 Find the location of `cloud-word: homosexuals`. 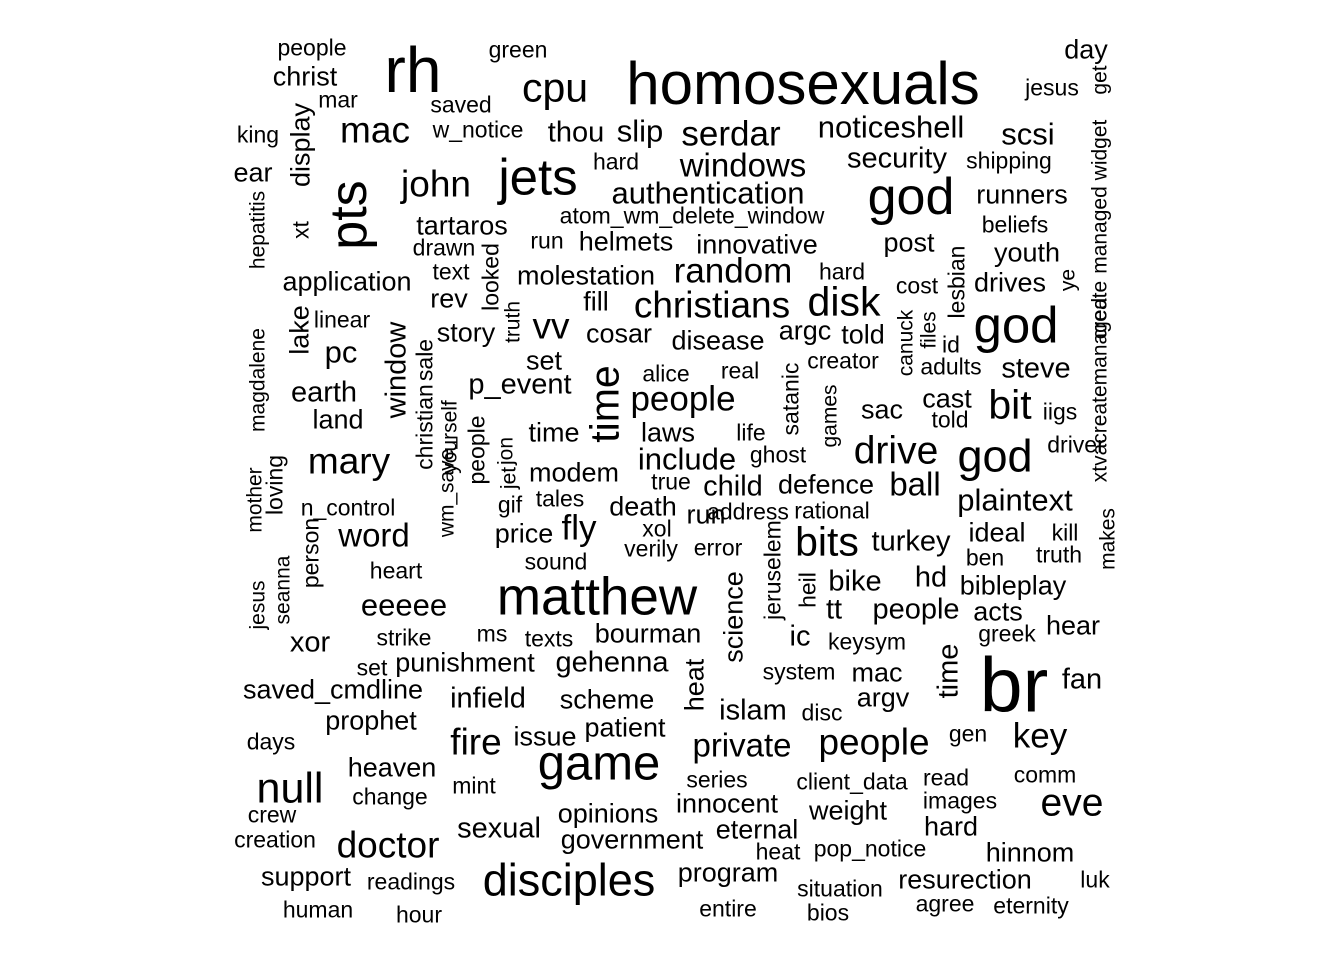

cloud-word: homosexuals is located at coordinates (803, 83).